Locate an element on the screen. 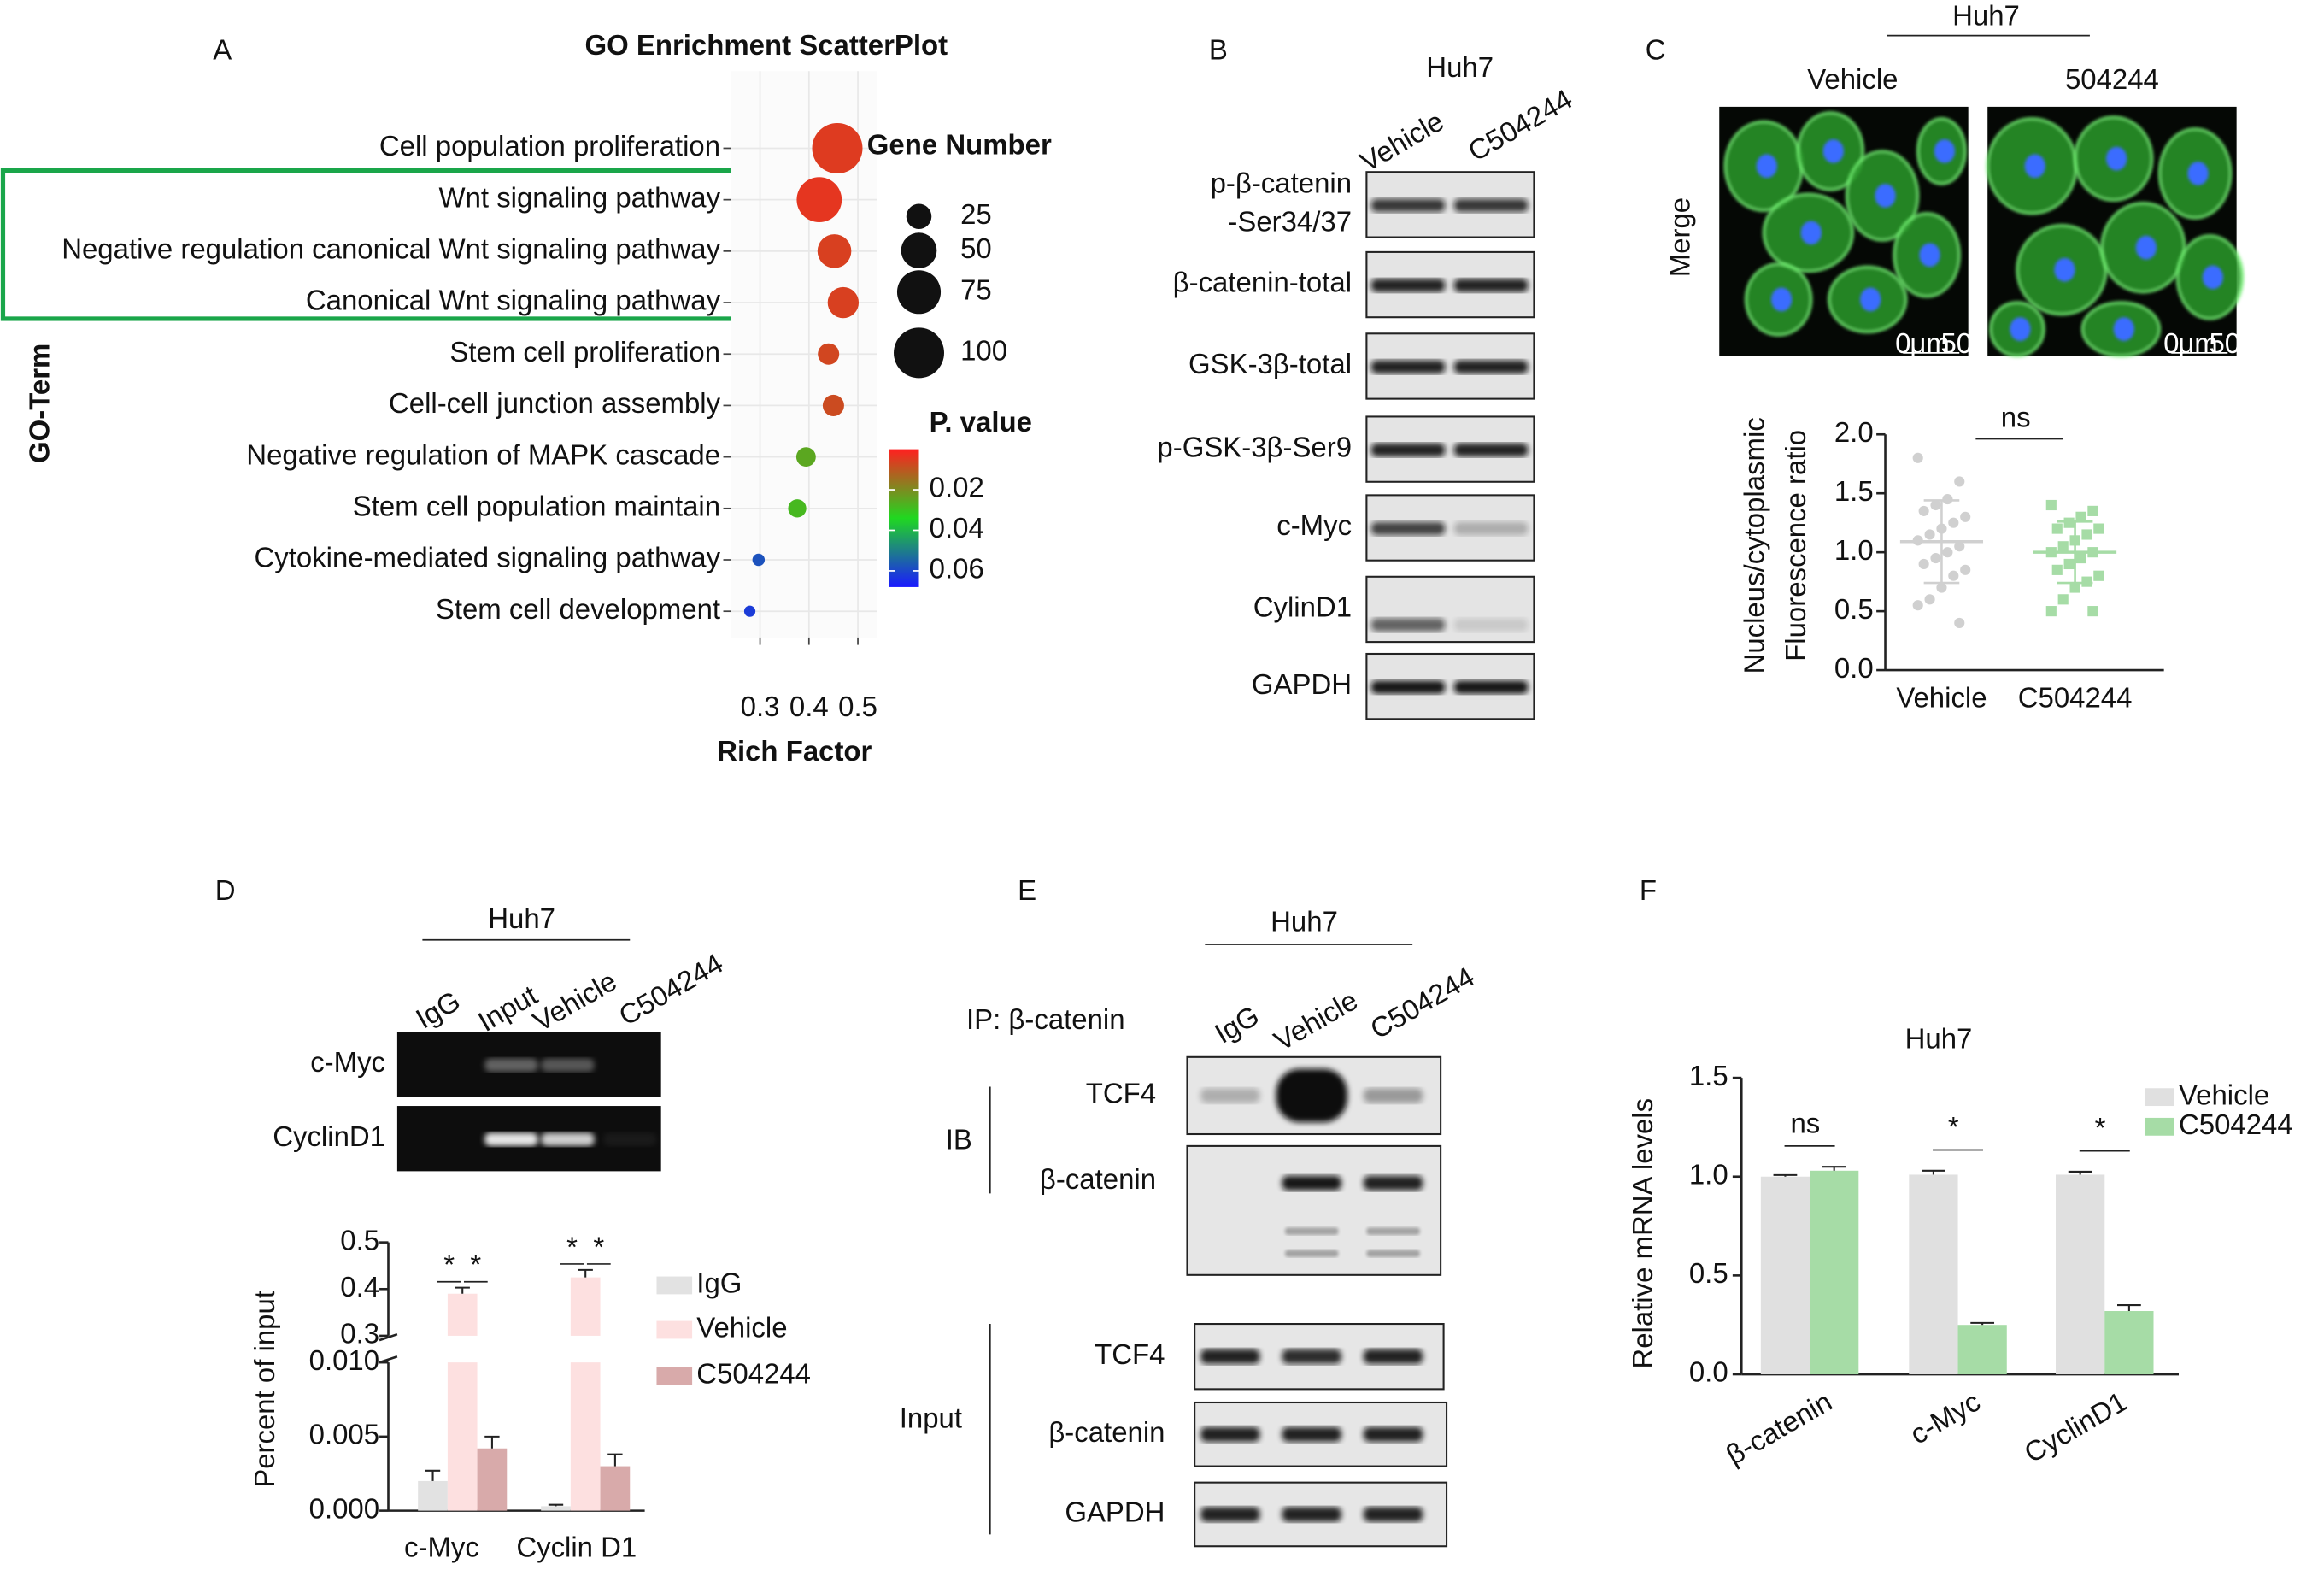 This screenshot has width=2324, height=1570. chart-title: GO Enrichment ScatterPlot is located at coordinates (766, 45).